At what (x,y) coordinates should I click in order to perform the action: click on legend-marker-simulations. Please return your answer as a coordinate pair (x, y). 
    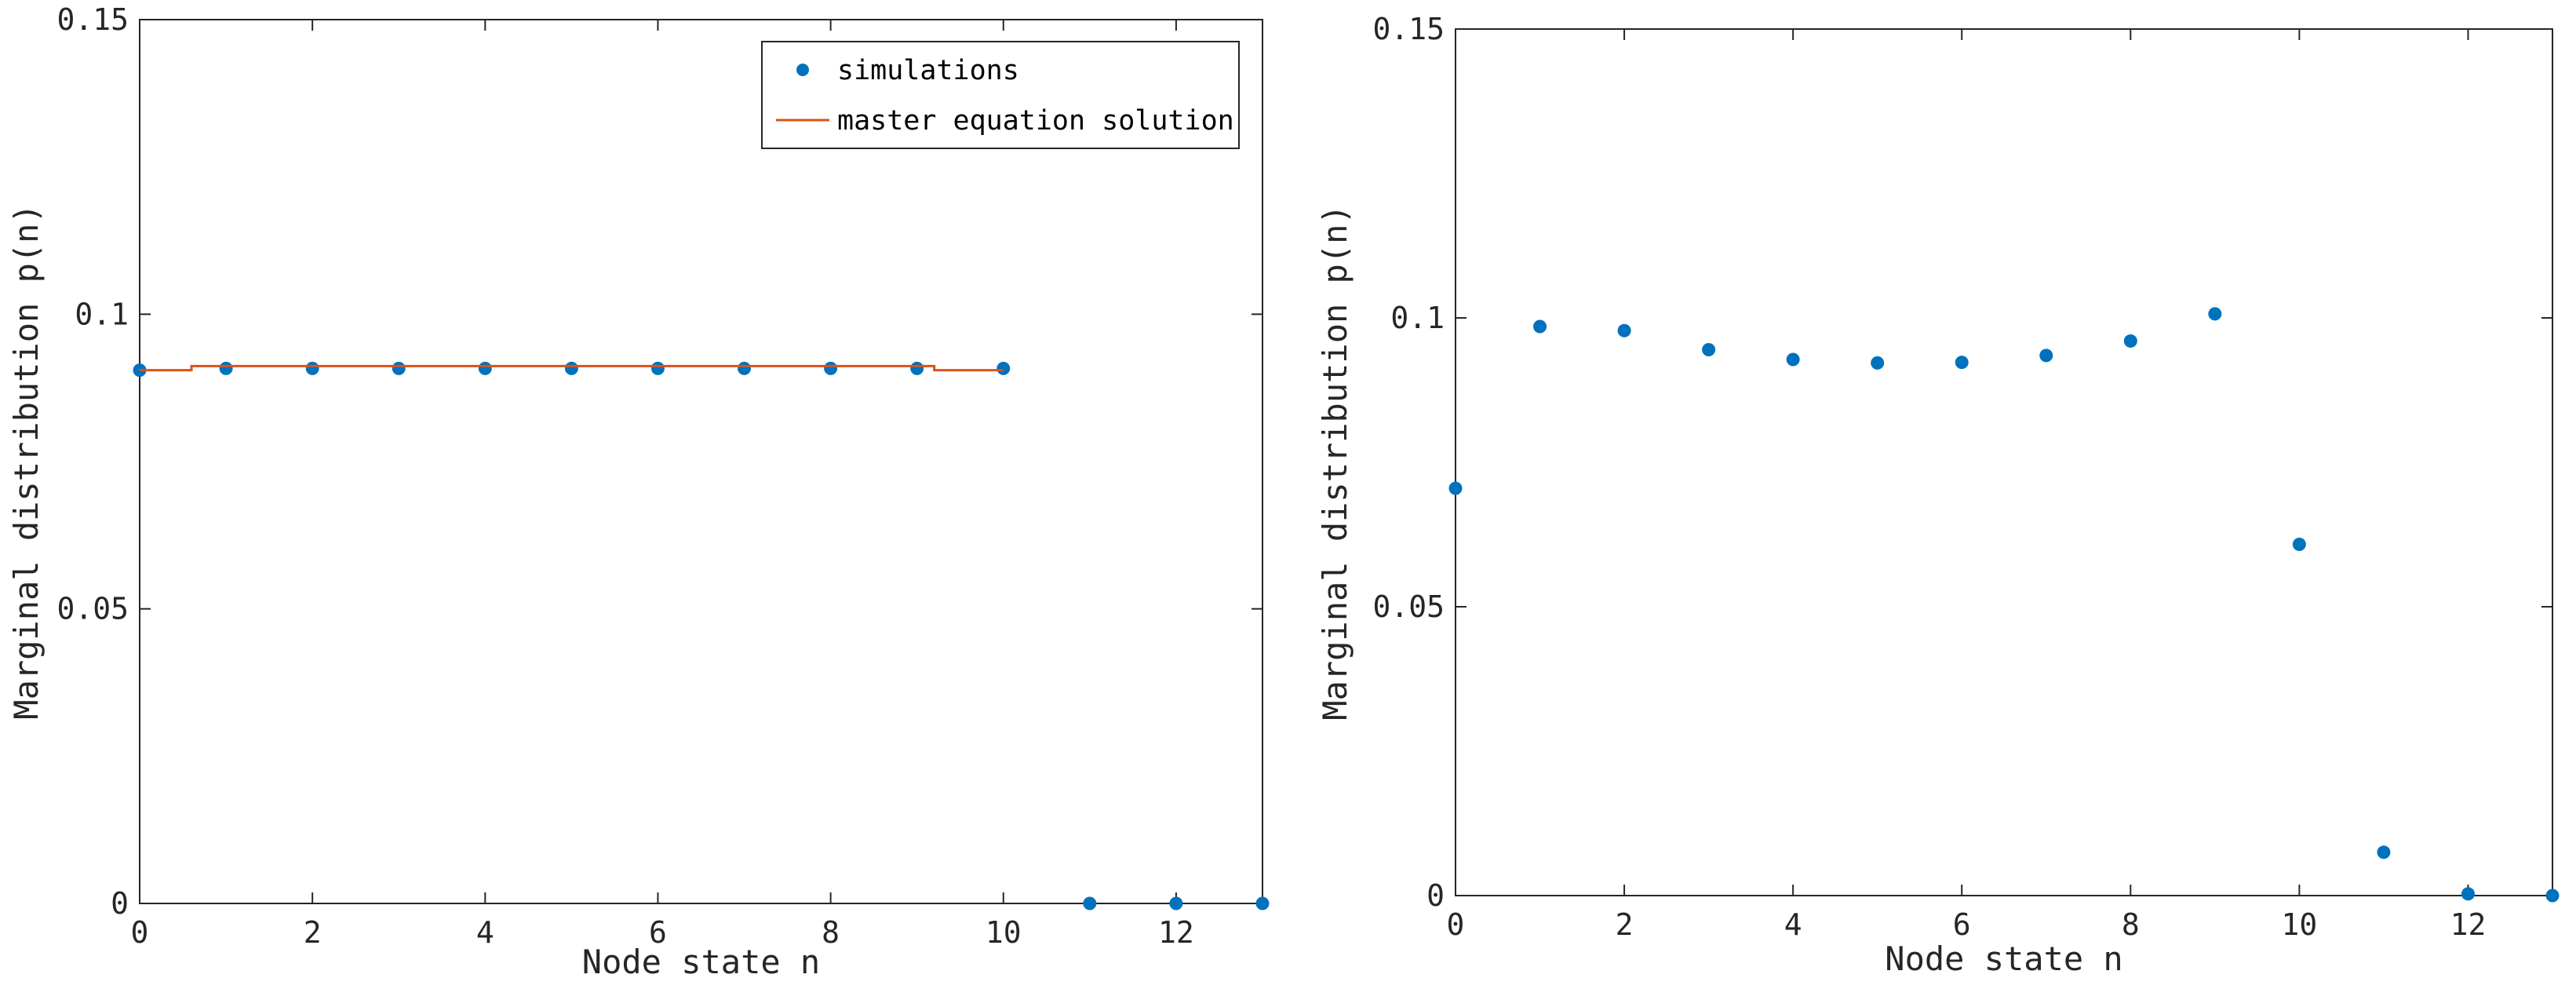
    Looking at the image, I should click on (802, 70).